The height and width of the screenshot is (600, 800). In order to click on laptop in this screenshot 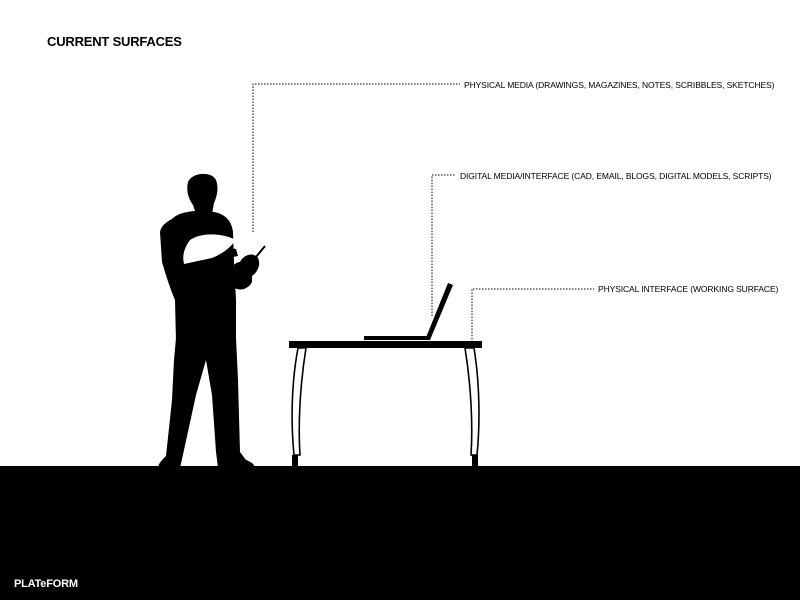, I will do `click(408, 311)`.